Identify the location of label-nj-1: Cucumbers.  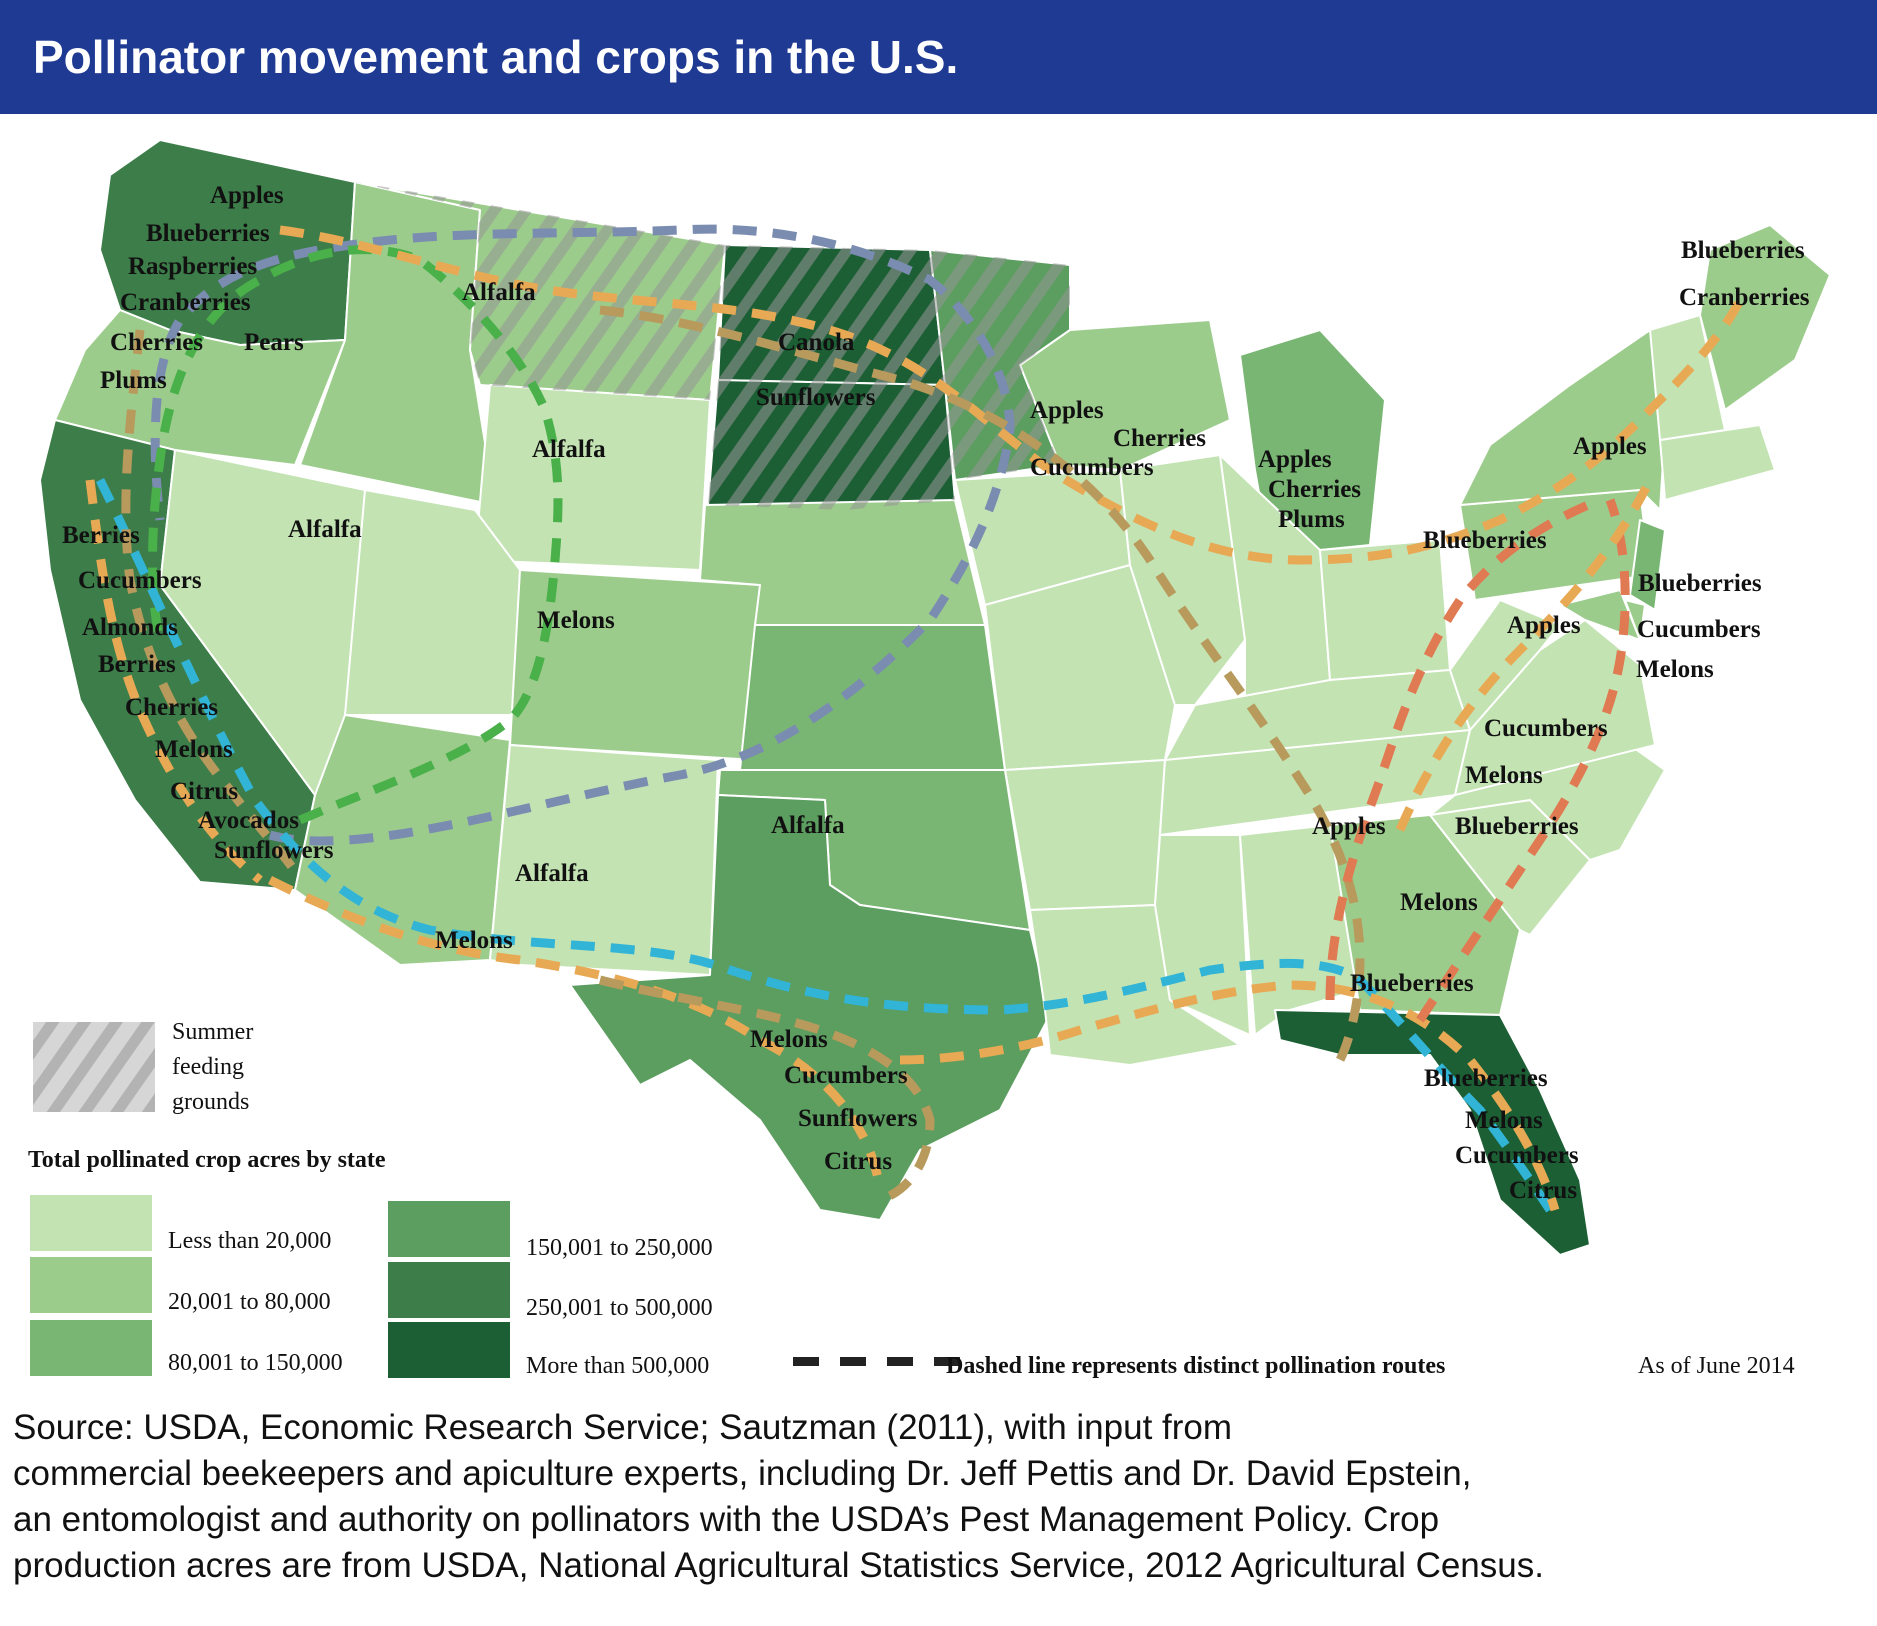
(1699, 629).